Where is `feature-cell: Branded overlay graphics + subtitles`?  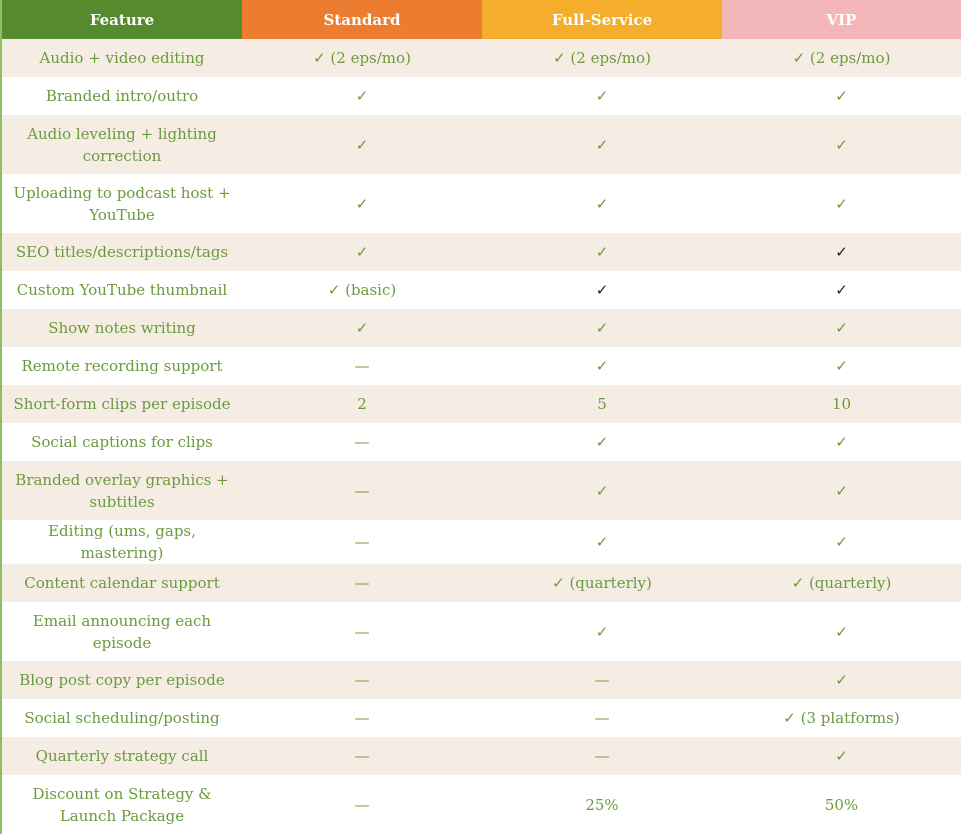
feature-cell: Branded overlay graphics + subtitles is located at coordinates (121, 490).